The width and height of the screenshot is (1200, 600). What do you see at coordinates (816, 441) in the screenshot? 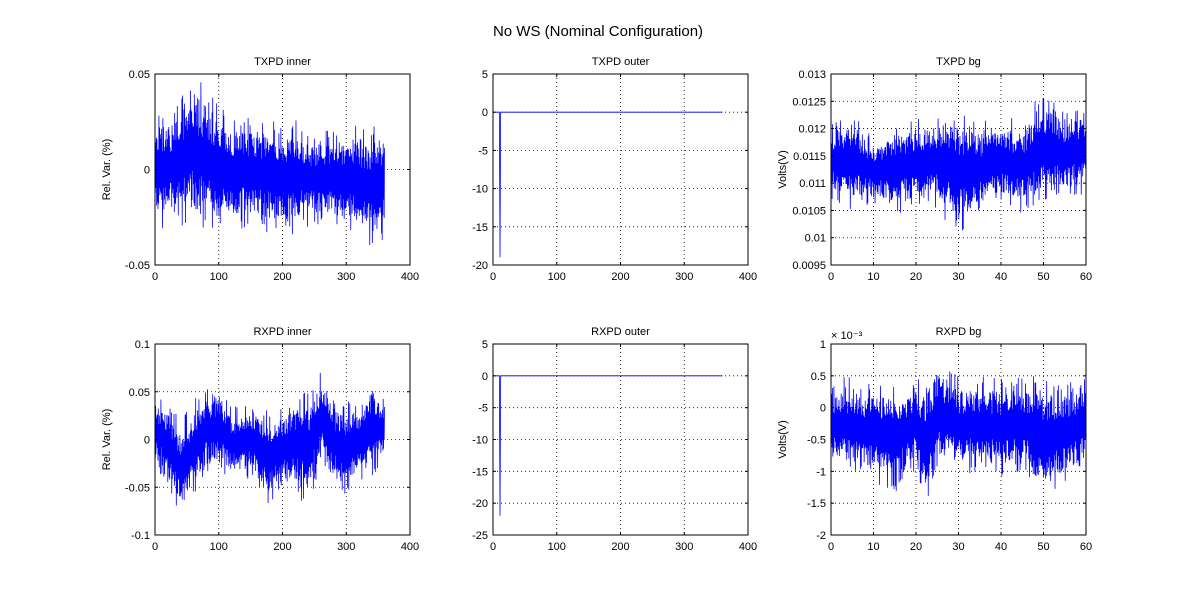
I see `y-tick-label: -0.5` at bounding box center [816, 441].